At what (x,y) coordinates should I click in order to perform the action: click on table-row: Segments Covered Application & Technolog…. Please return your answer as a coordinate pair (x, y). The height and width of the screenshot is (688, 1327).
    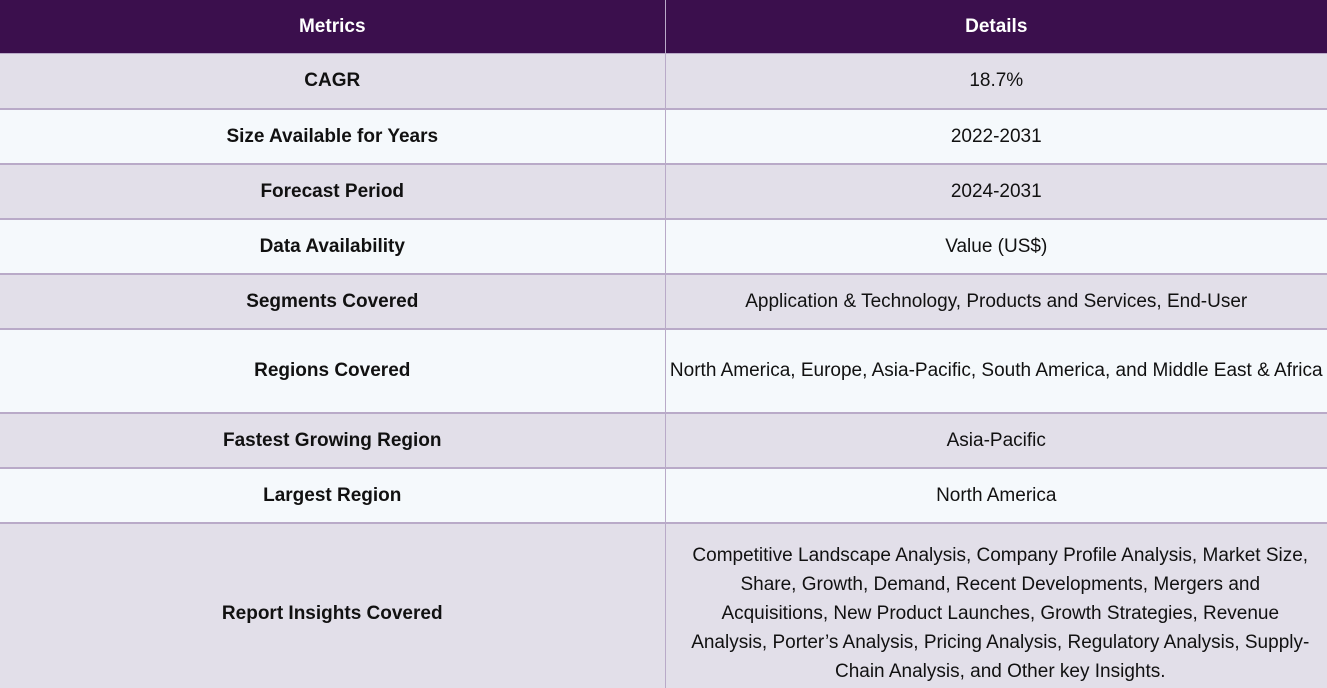
    Looking at the image, I should click on (663, 301).